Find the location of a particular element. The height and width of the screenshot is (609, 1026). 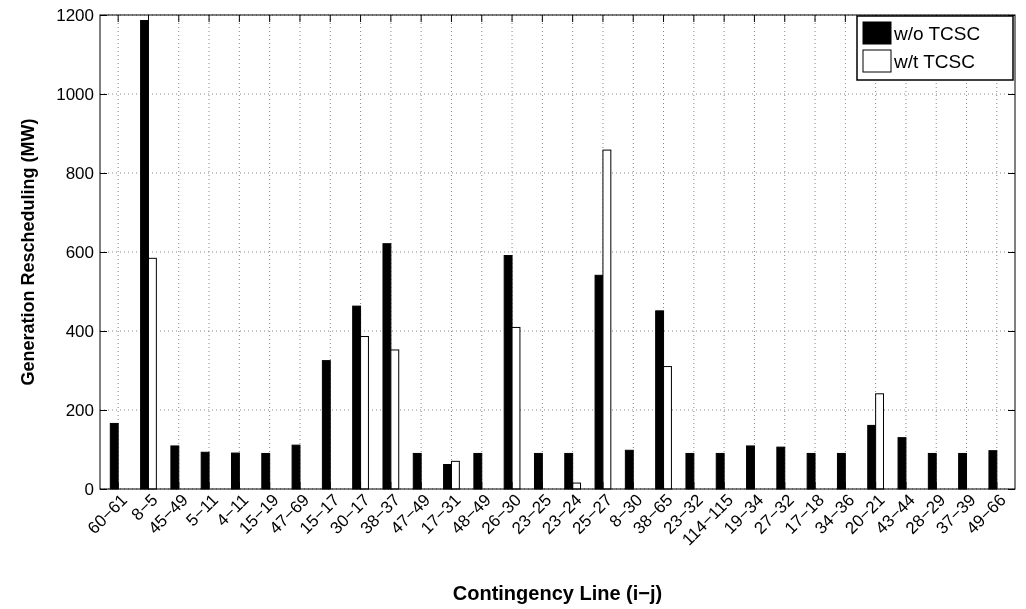

y-tick-label: 400 is located at coordinates (79, 331).